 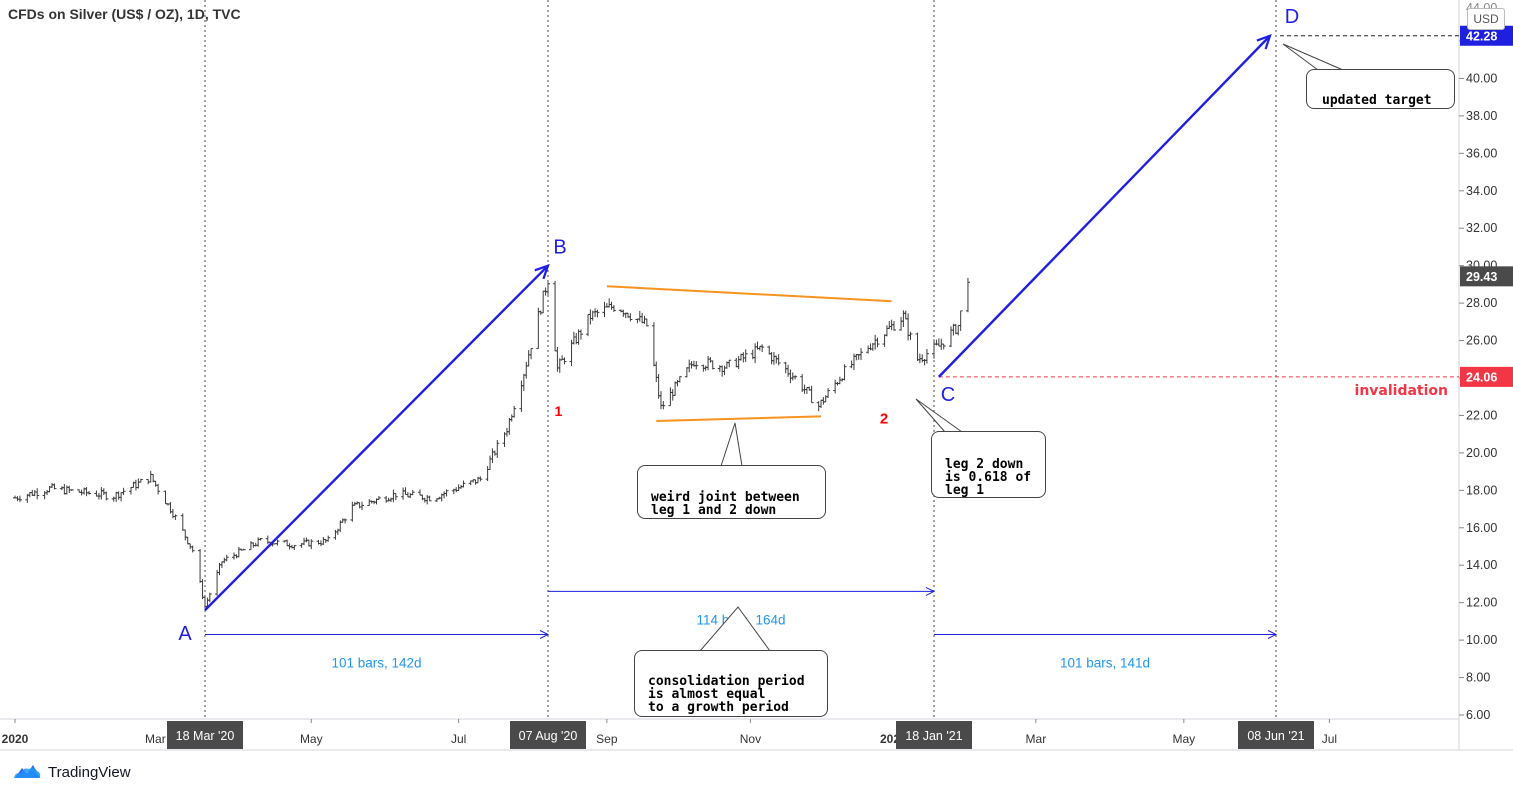 I want to click on y-tick-label: 10.00, so click(x=1481, y=640).